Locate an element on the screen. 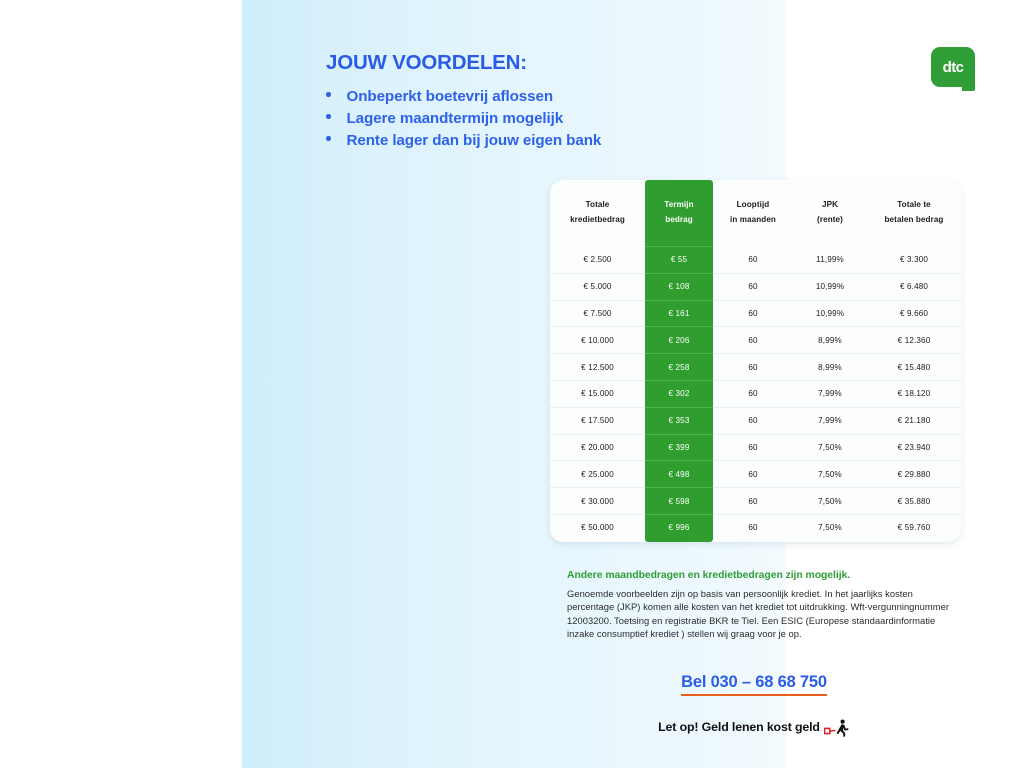  header-line-1: Looptijd is located at coordinates (753, 205).